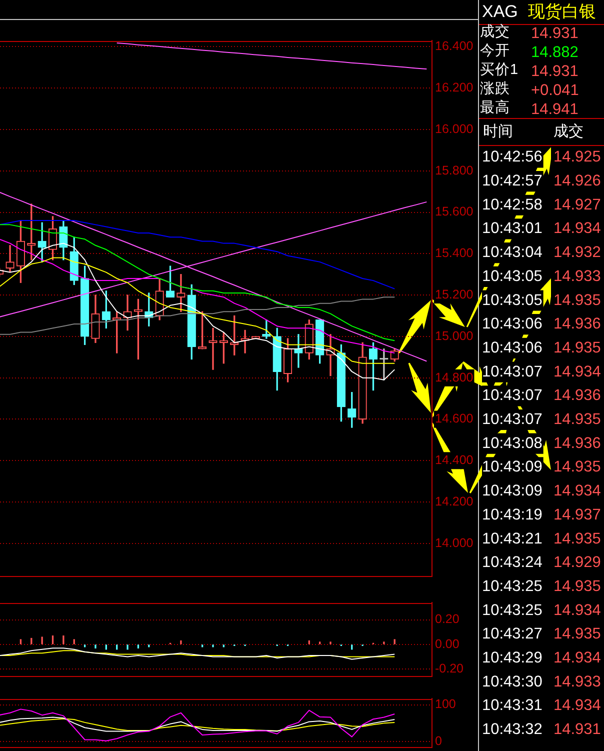 The width and height of the screenshot is (604, 751). Describe the element at coordinates (445, 704) in the screenshot. I see `y-tick-label: 100` at that location.